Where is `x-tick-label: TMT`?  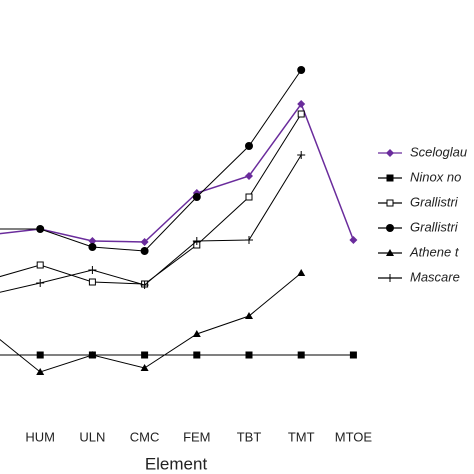
x-tick-label: TMT is located at coordinates (301, 436).